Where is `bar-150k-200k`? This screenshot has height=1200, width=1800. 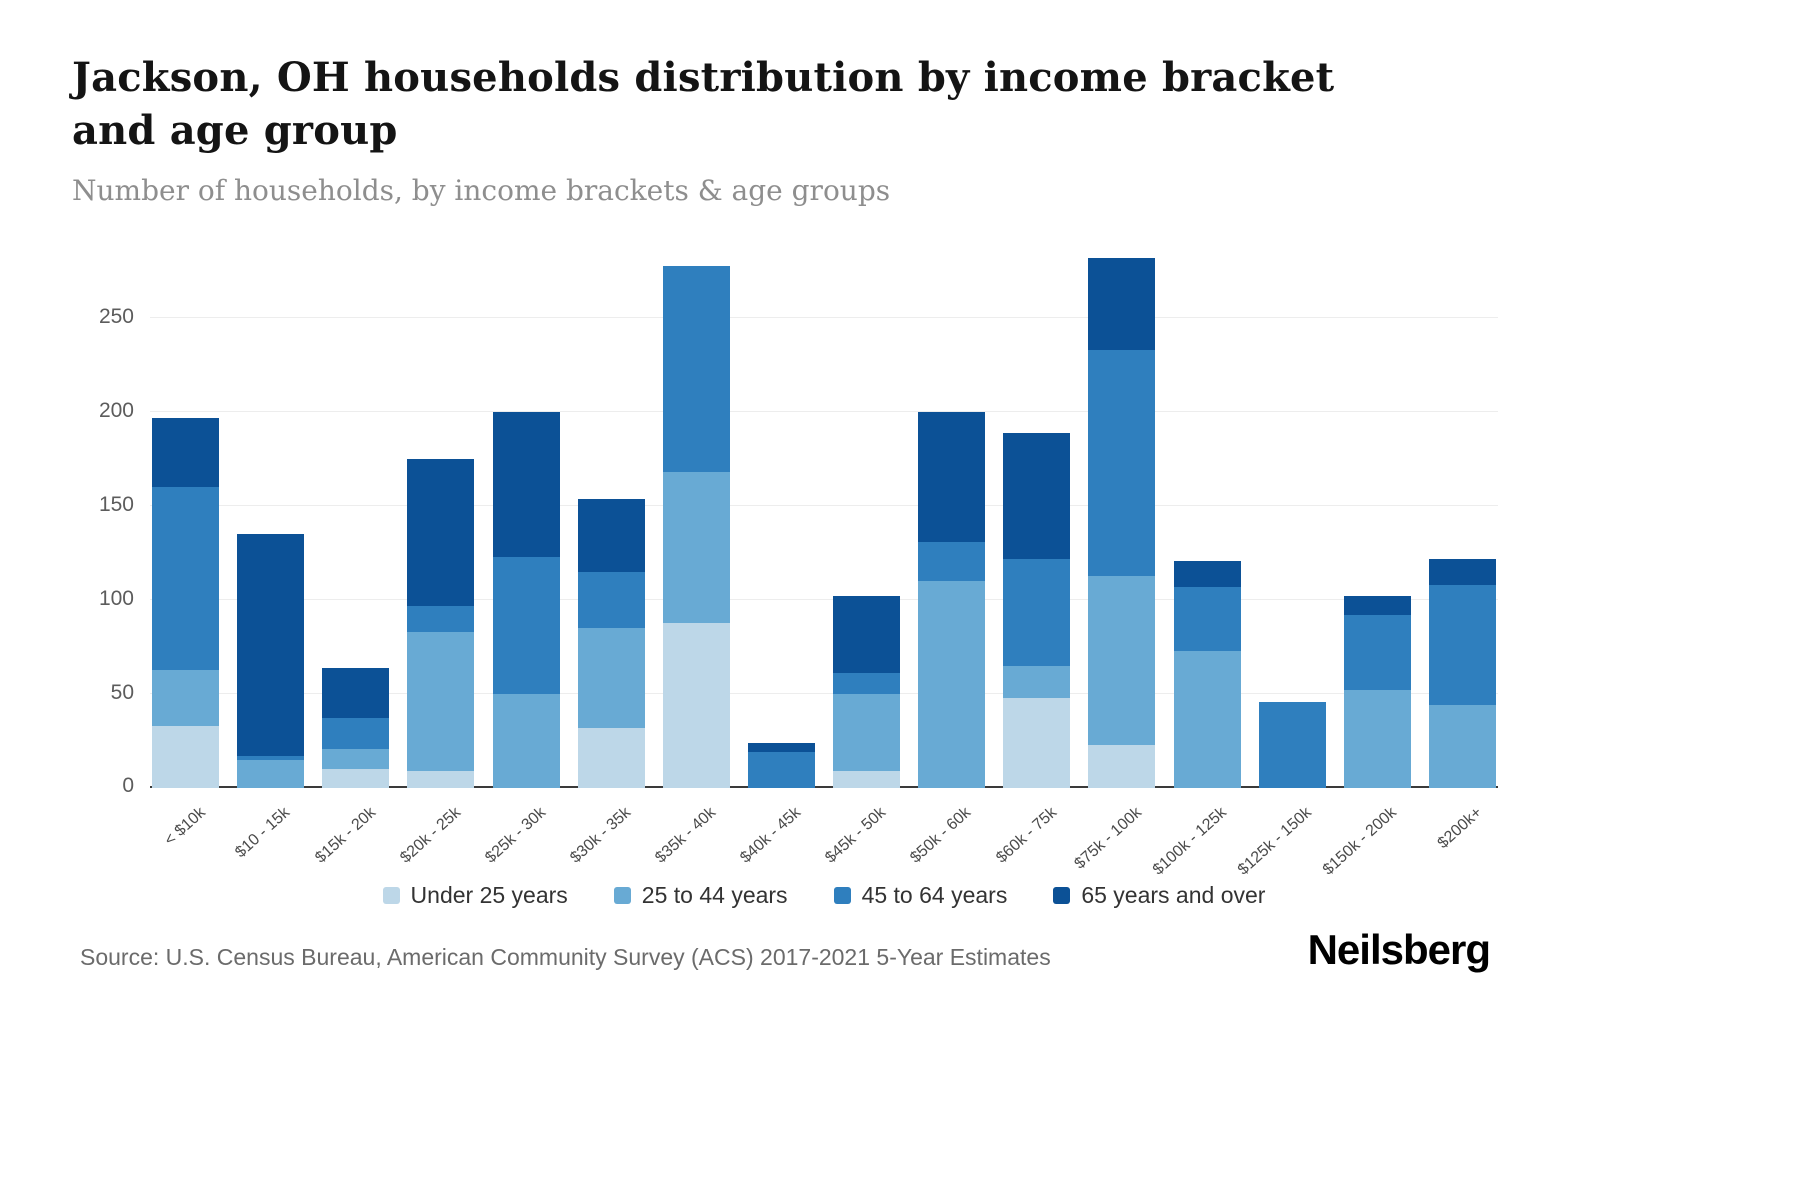 bar-150k-200k is located at coordinates (1377, 692).